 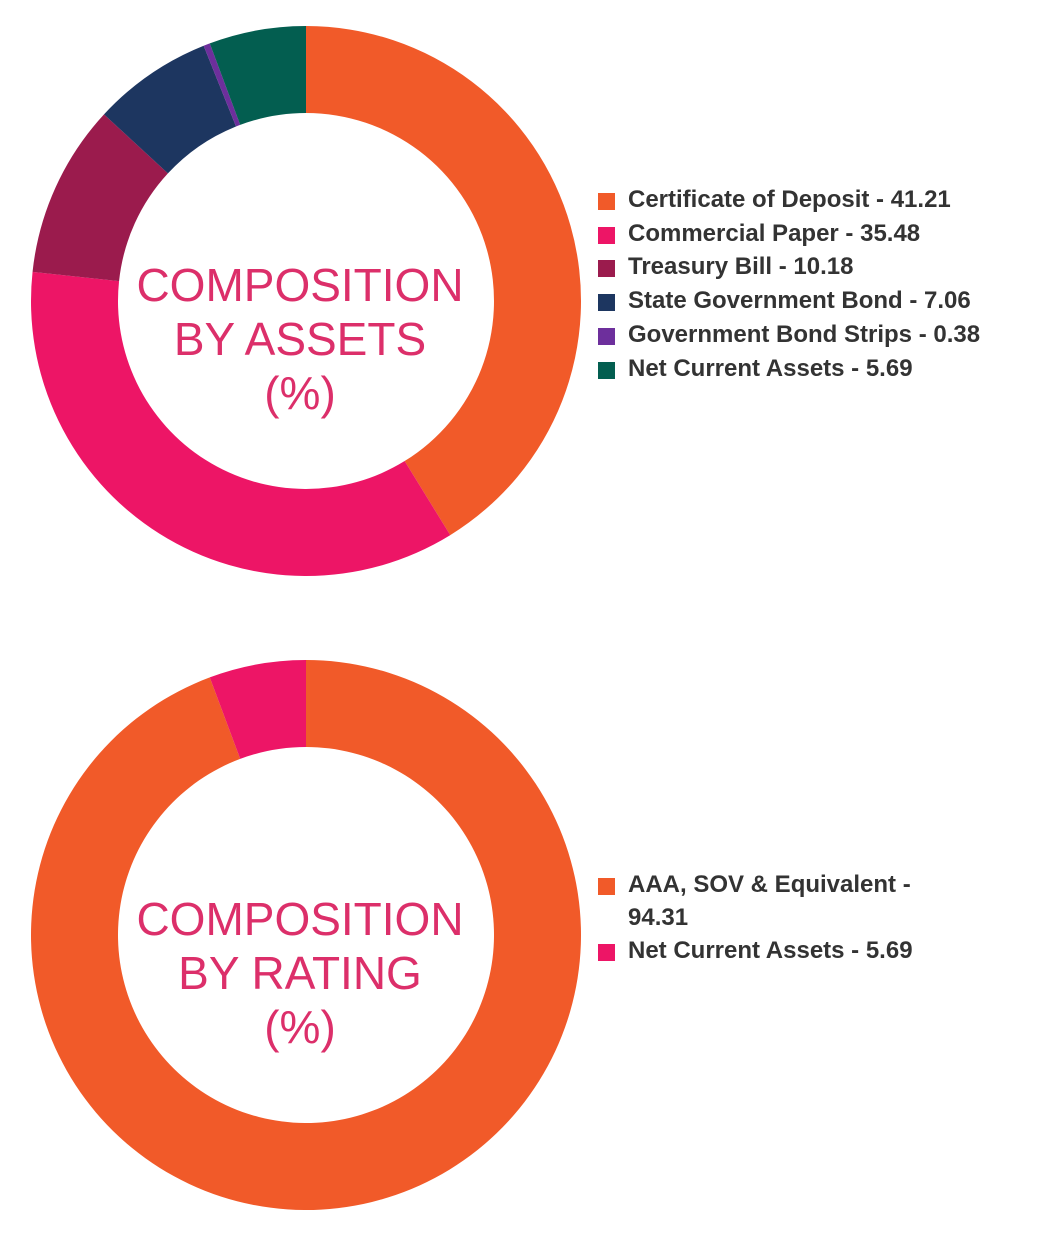 What do you see at coordinates (804, 334) in the screenshot?
I see `legend-label: Government Bond Strips - 0.38` at bounding box center [804, 334].